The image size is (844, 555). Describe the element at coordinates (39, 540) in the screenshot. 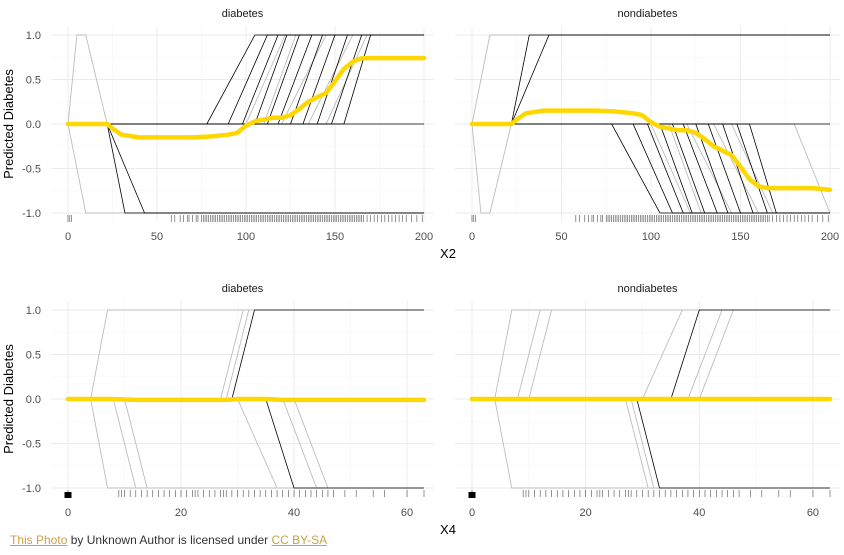

I see `photo-link: This Photo` at that location.